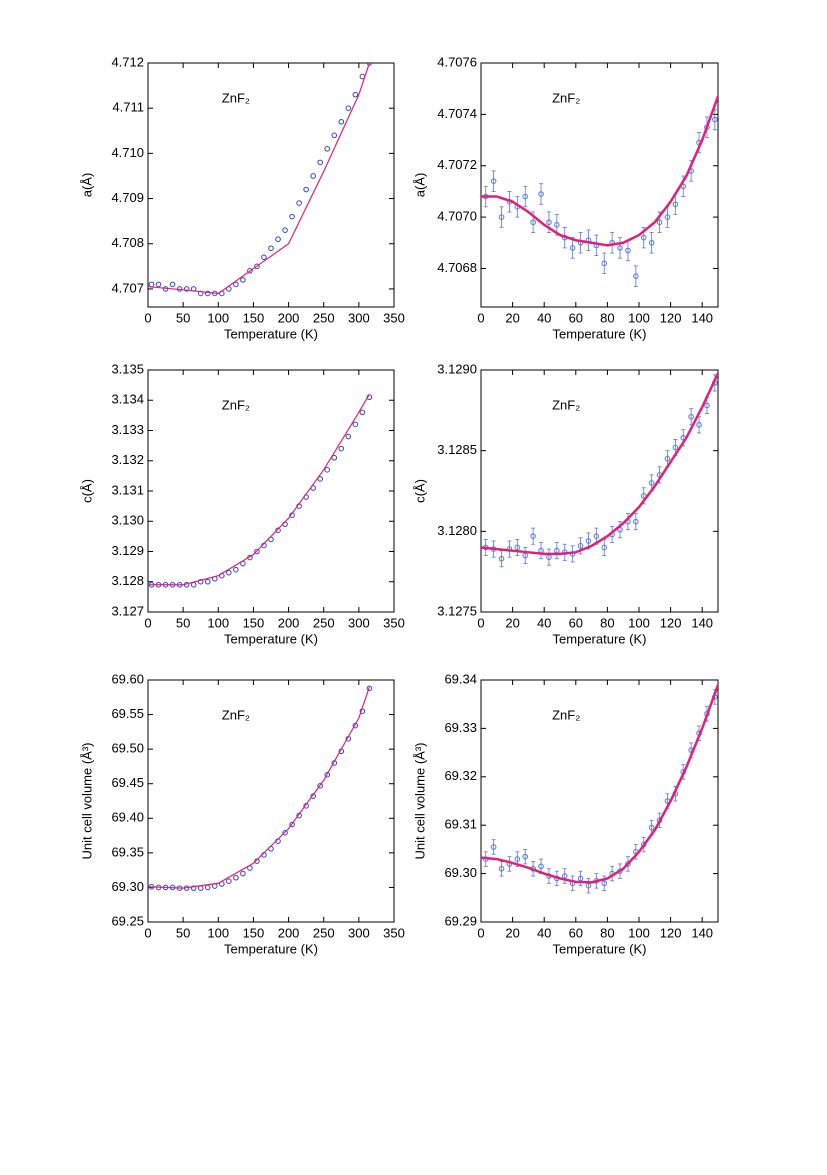 The image size is (827, 1175). Describe the element at coordinates (127, 489) in the screenshot. I see `y-tick-label: 3.131` at that location.